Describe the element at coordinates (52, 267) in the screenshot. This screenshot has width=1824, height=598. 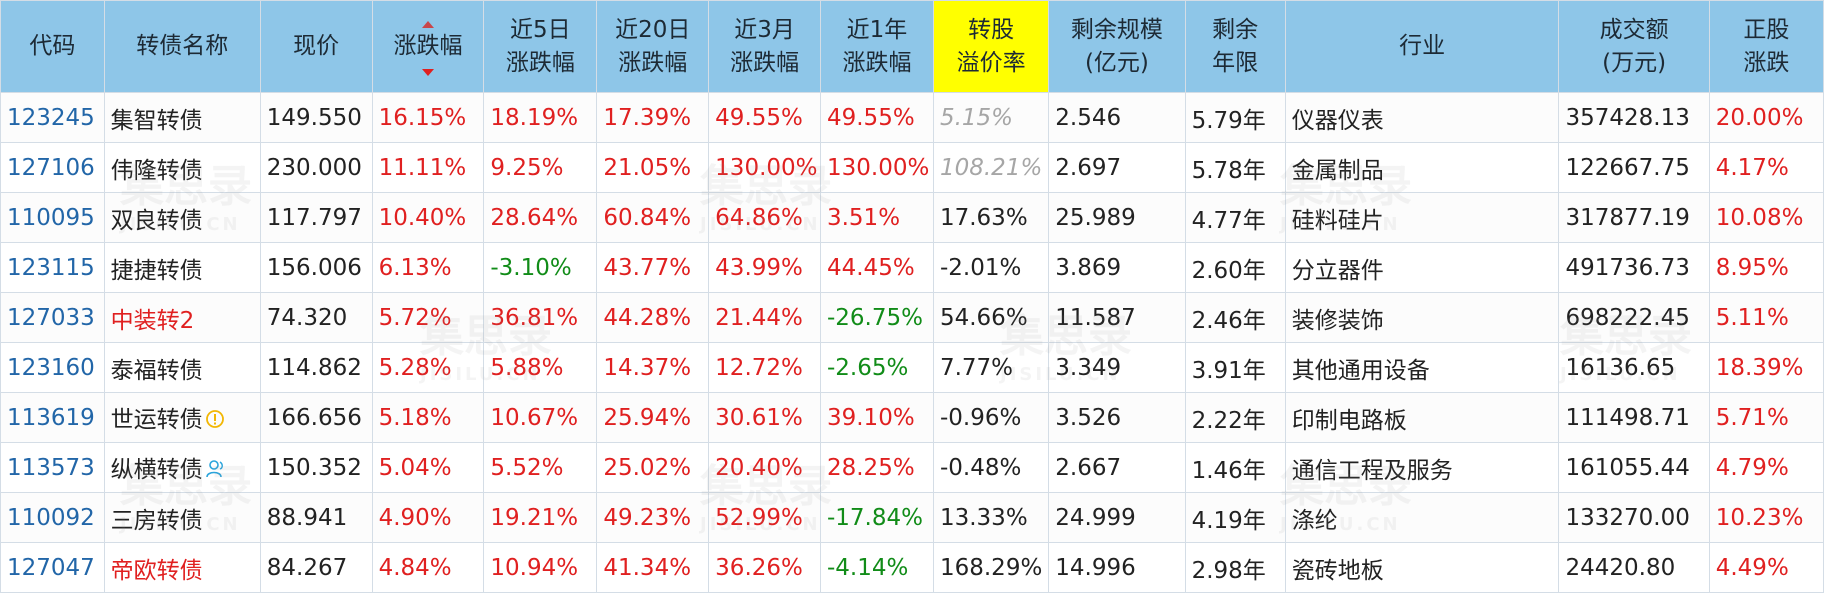
I see `cell-code: 123115` at that location.